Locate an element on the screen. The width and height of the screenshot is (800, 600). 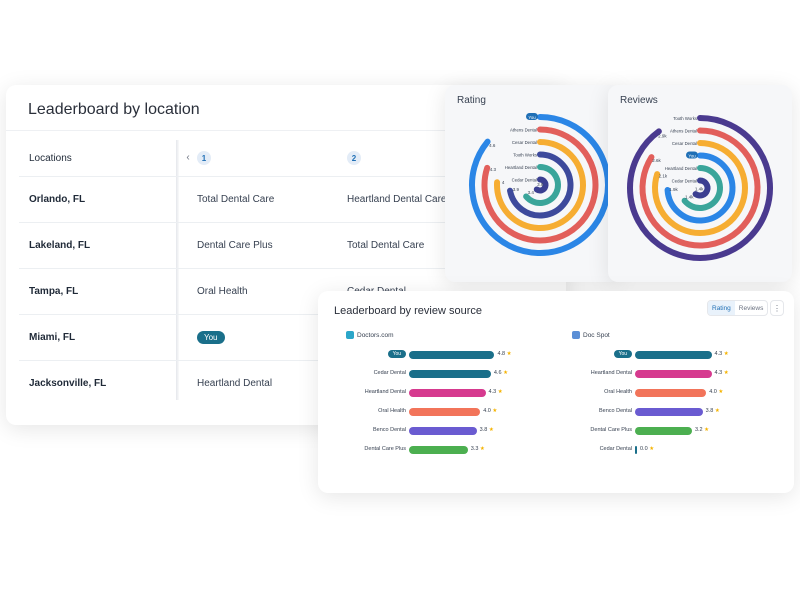
bar-label: Cedar Dental is located at coordinates (615, 449).